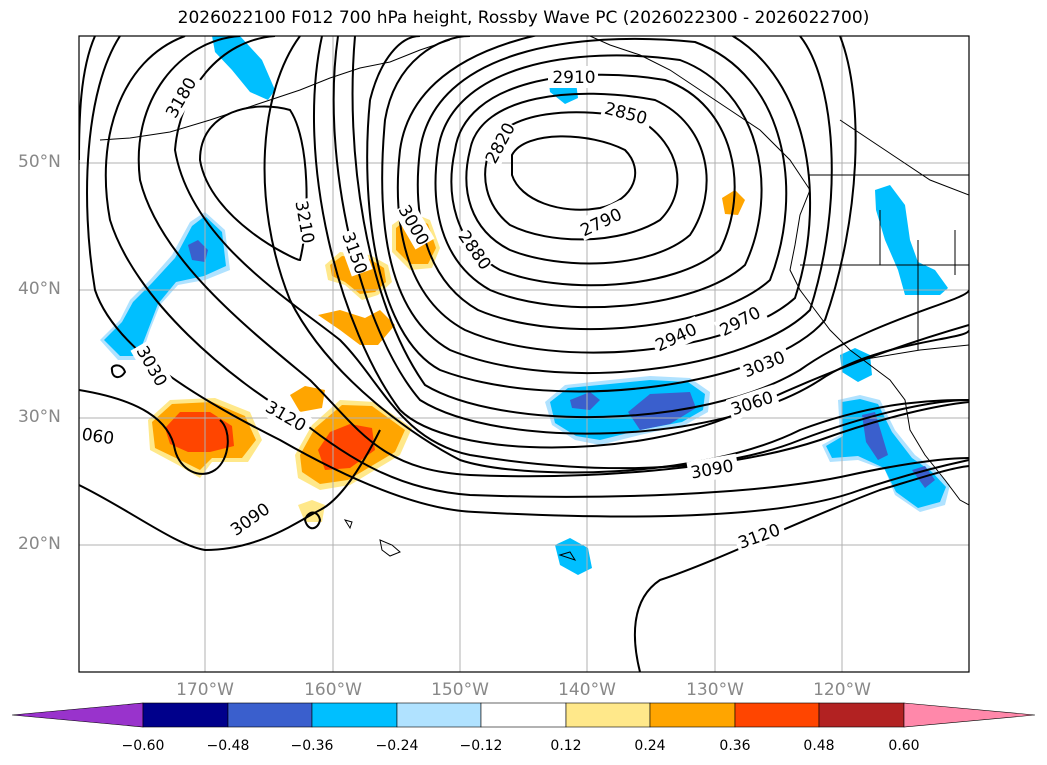 The image size is (1047, 765). I want to click on lat-label: 40°N, so click(39, 289).